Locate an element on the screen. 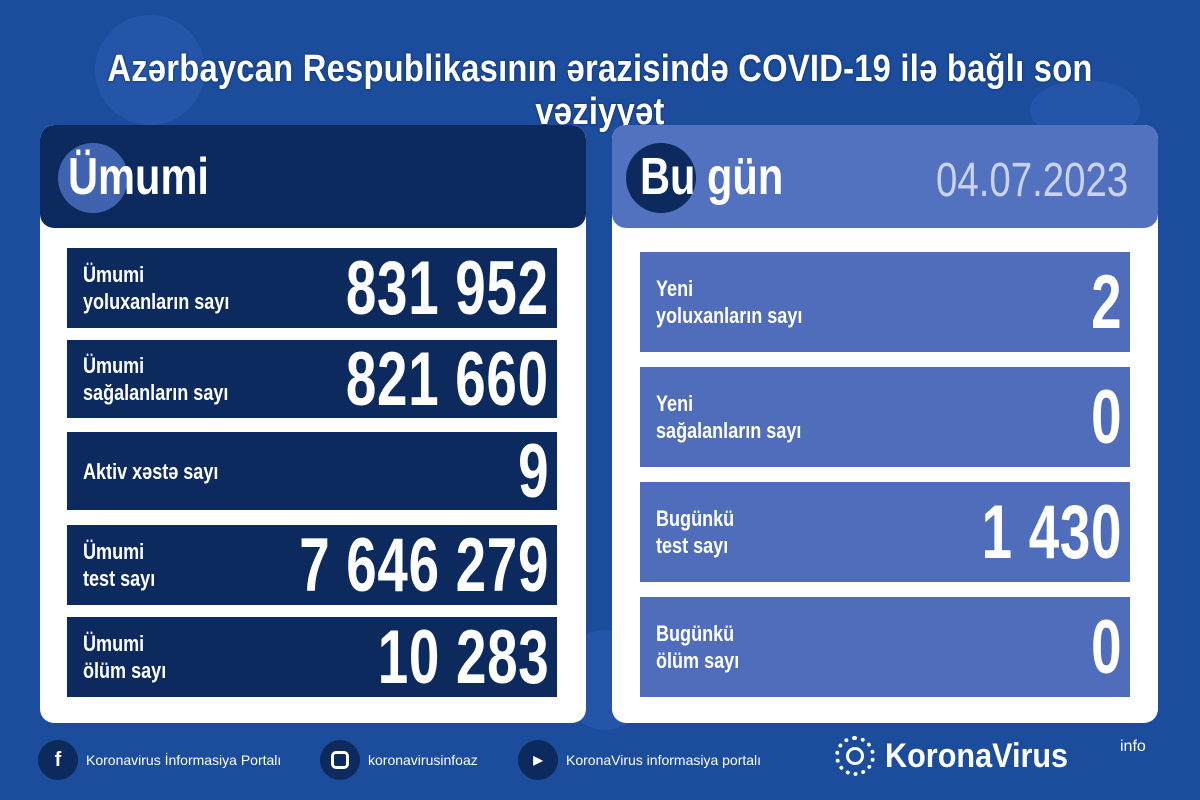 The image size is (1200, 800). brand-suffix: info is located at coordinates (1133, 746).